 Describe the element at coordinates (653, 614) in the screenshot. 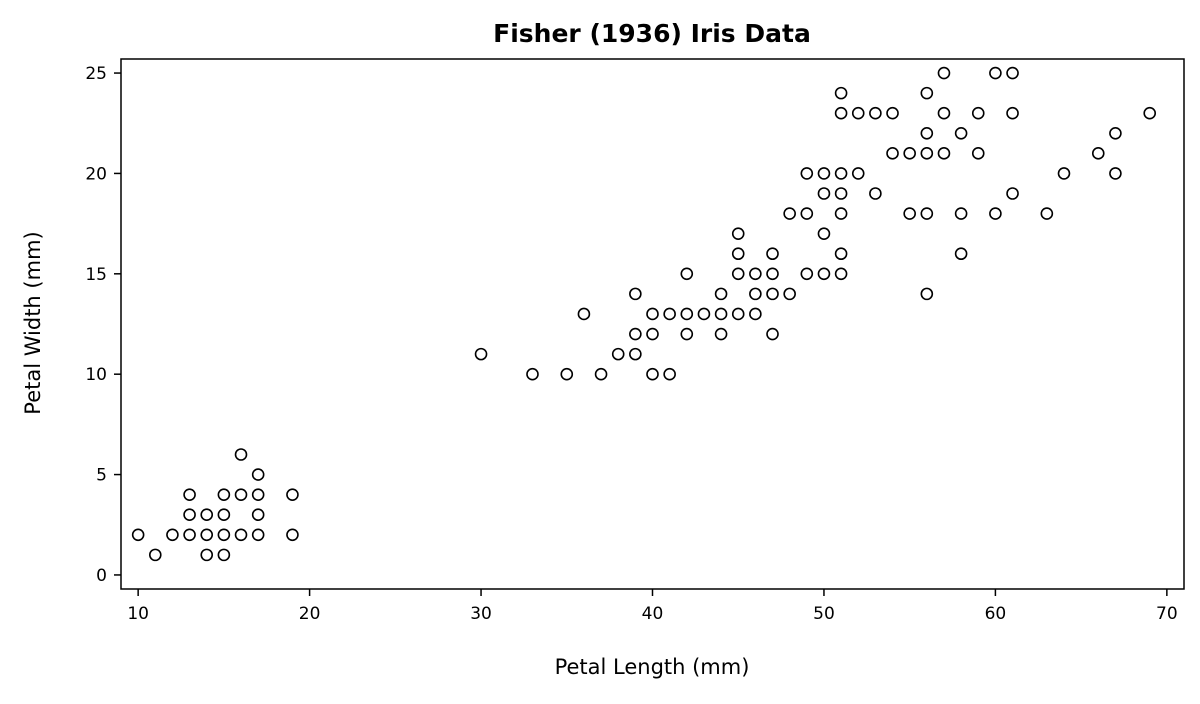

I see `x-tick-label: 40` at that location.